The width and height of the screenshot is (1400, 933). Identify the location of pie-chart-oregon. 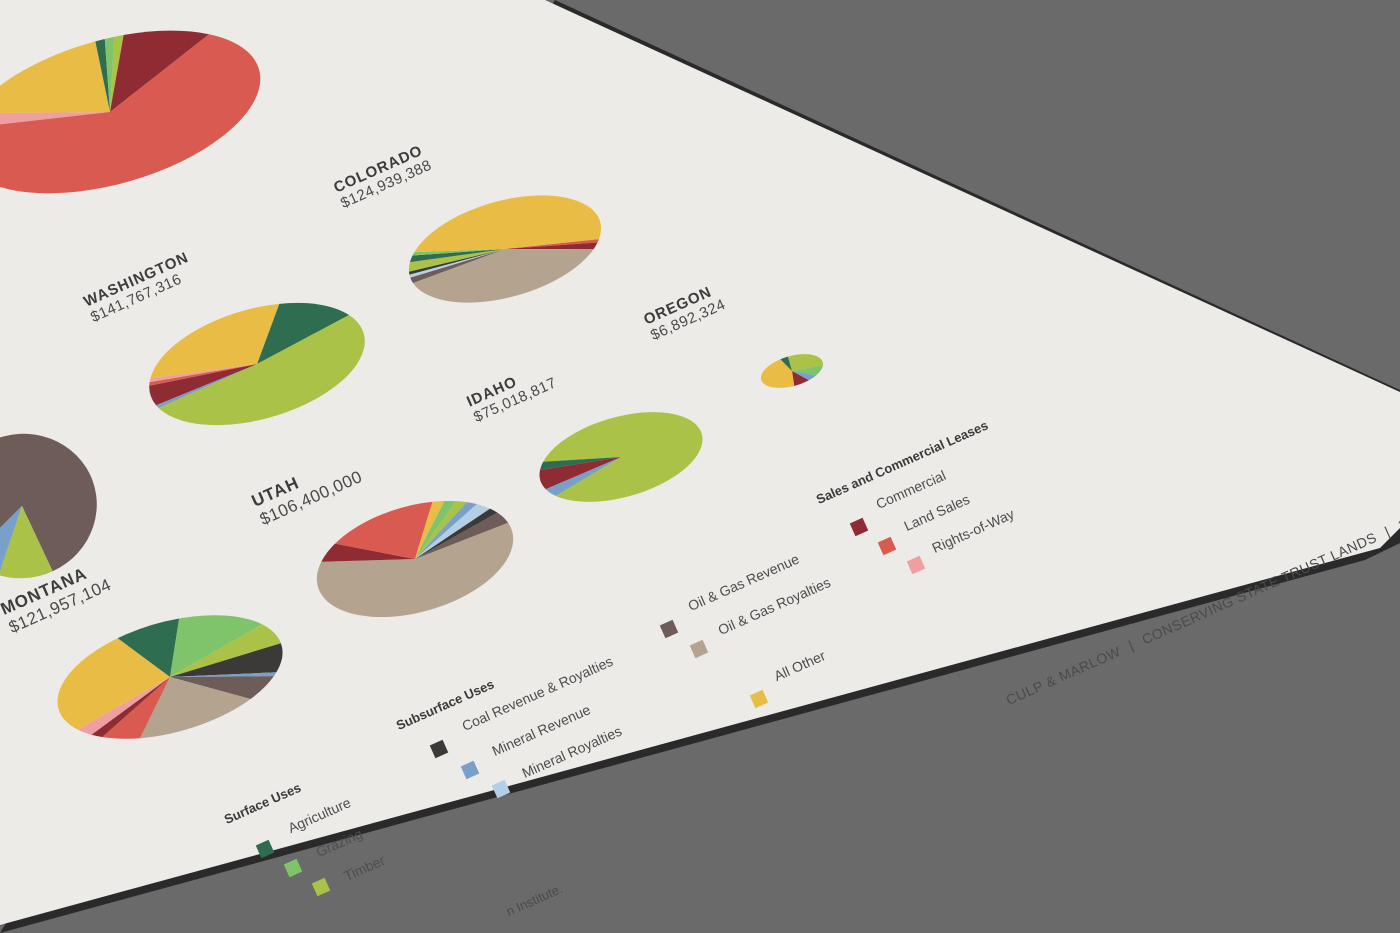
(792, 371).